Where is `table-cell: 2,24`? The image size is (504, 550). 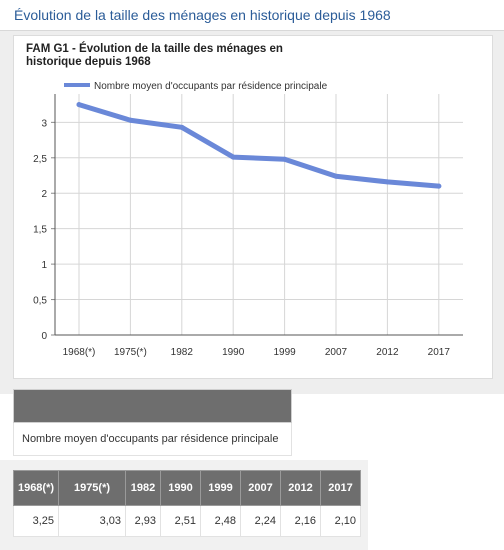 table-cell: 2,24 is located at coordinates (260, 521).